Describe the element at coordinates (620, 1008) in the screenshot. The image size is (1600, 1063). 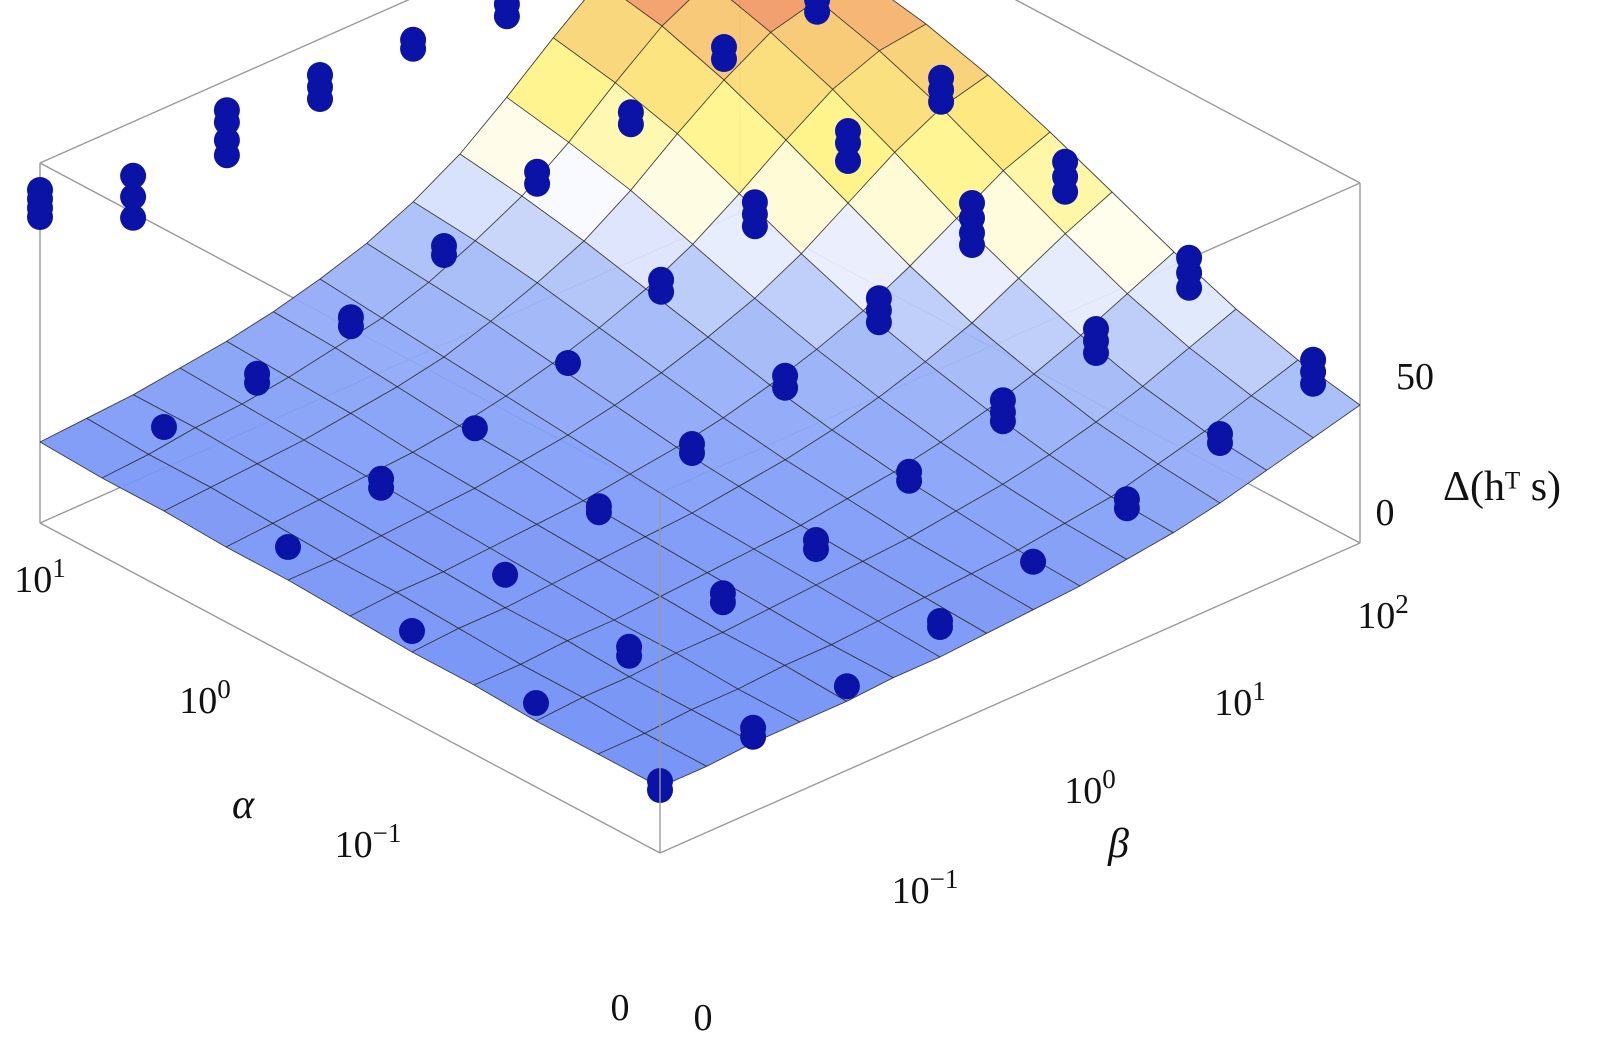
I see `alpha-tick-label: 0` at that location.